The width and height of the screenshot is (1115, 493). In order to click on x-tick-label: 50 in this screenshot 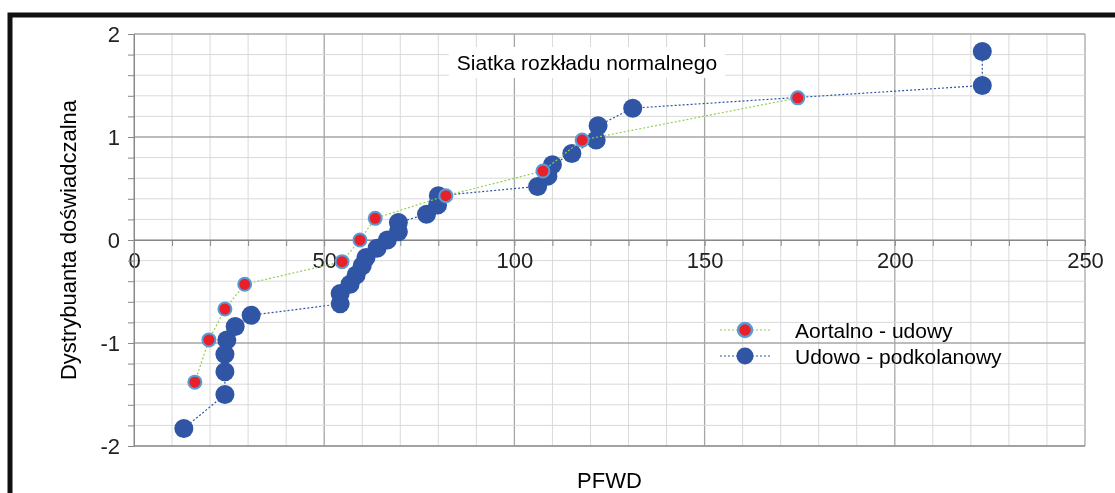, I will do `click(324, 260)`.